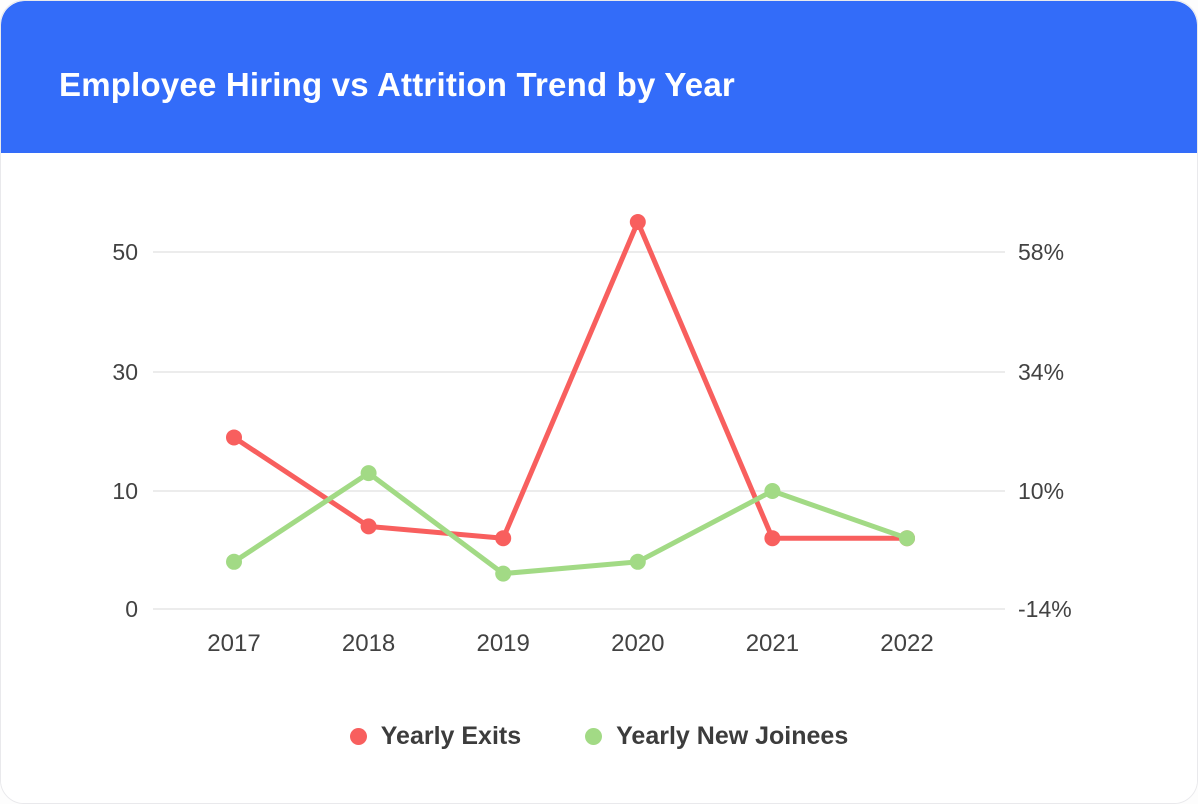  I want to click on left-axis-tick-label: 50, so click(125, 252).